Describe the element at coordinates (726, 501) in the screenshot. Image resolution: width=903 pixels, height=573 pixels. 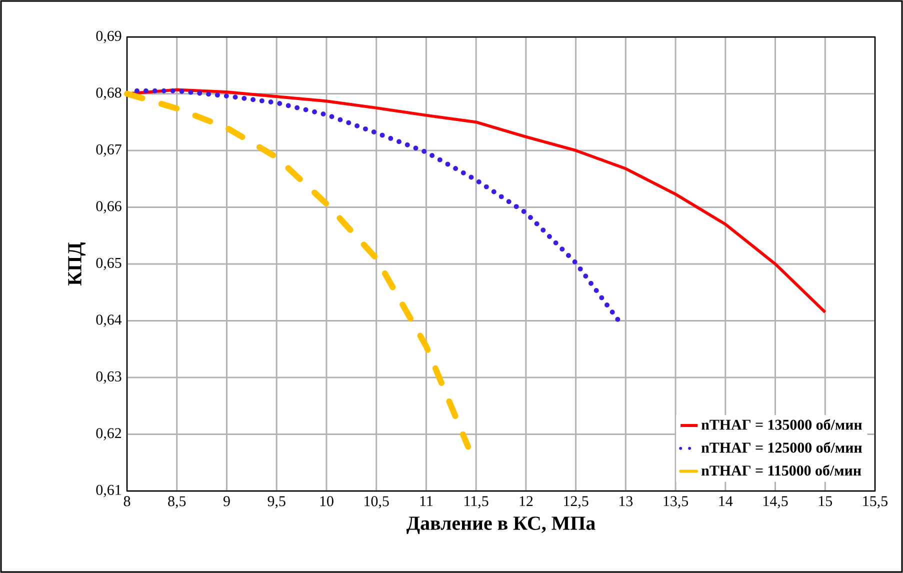
I see `x-tick-label: 14` at that location.